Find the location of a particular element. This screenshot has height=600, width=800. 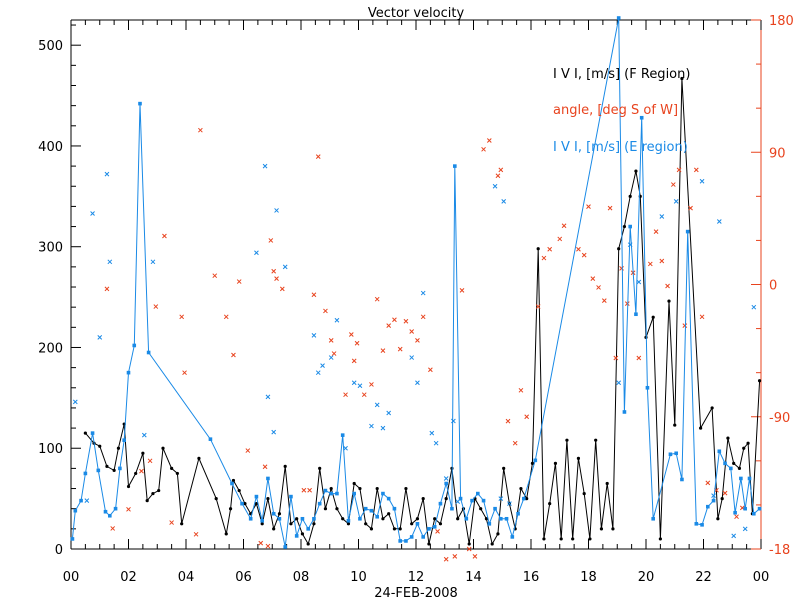

x-axis-label: 24-FEB-2008 is located at coordinates (416, 593).